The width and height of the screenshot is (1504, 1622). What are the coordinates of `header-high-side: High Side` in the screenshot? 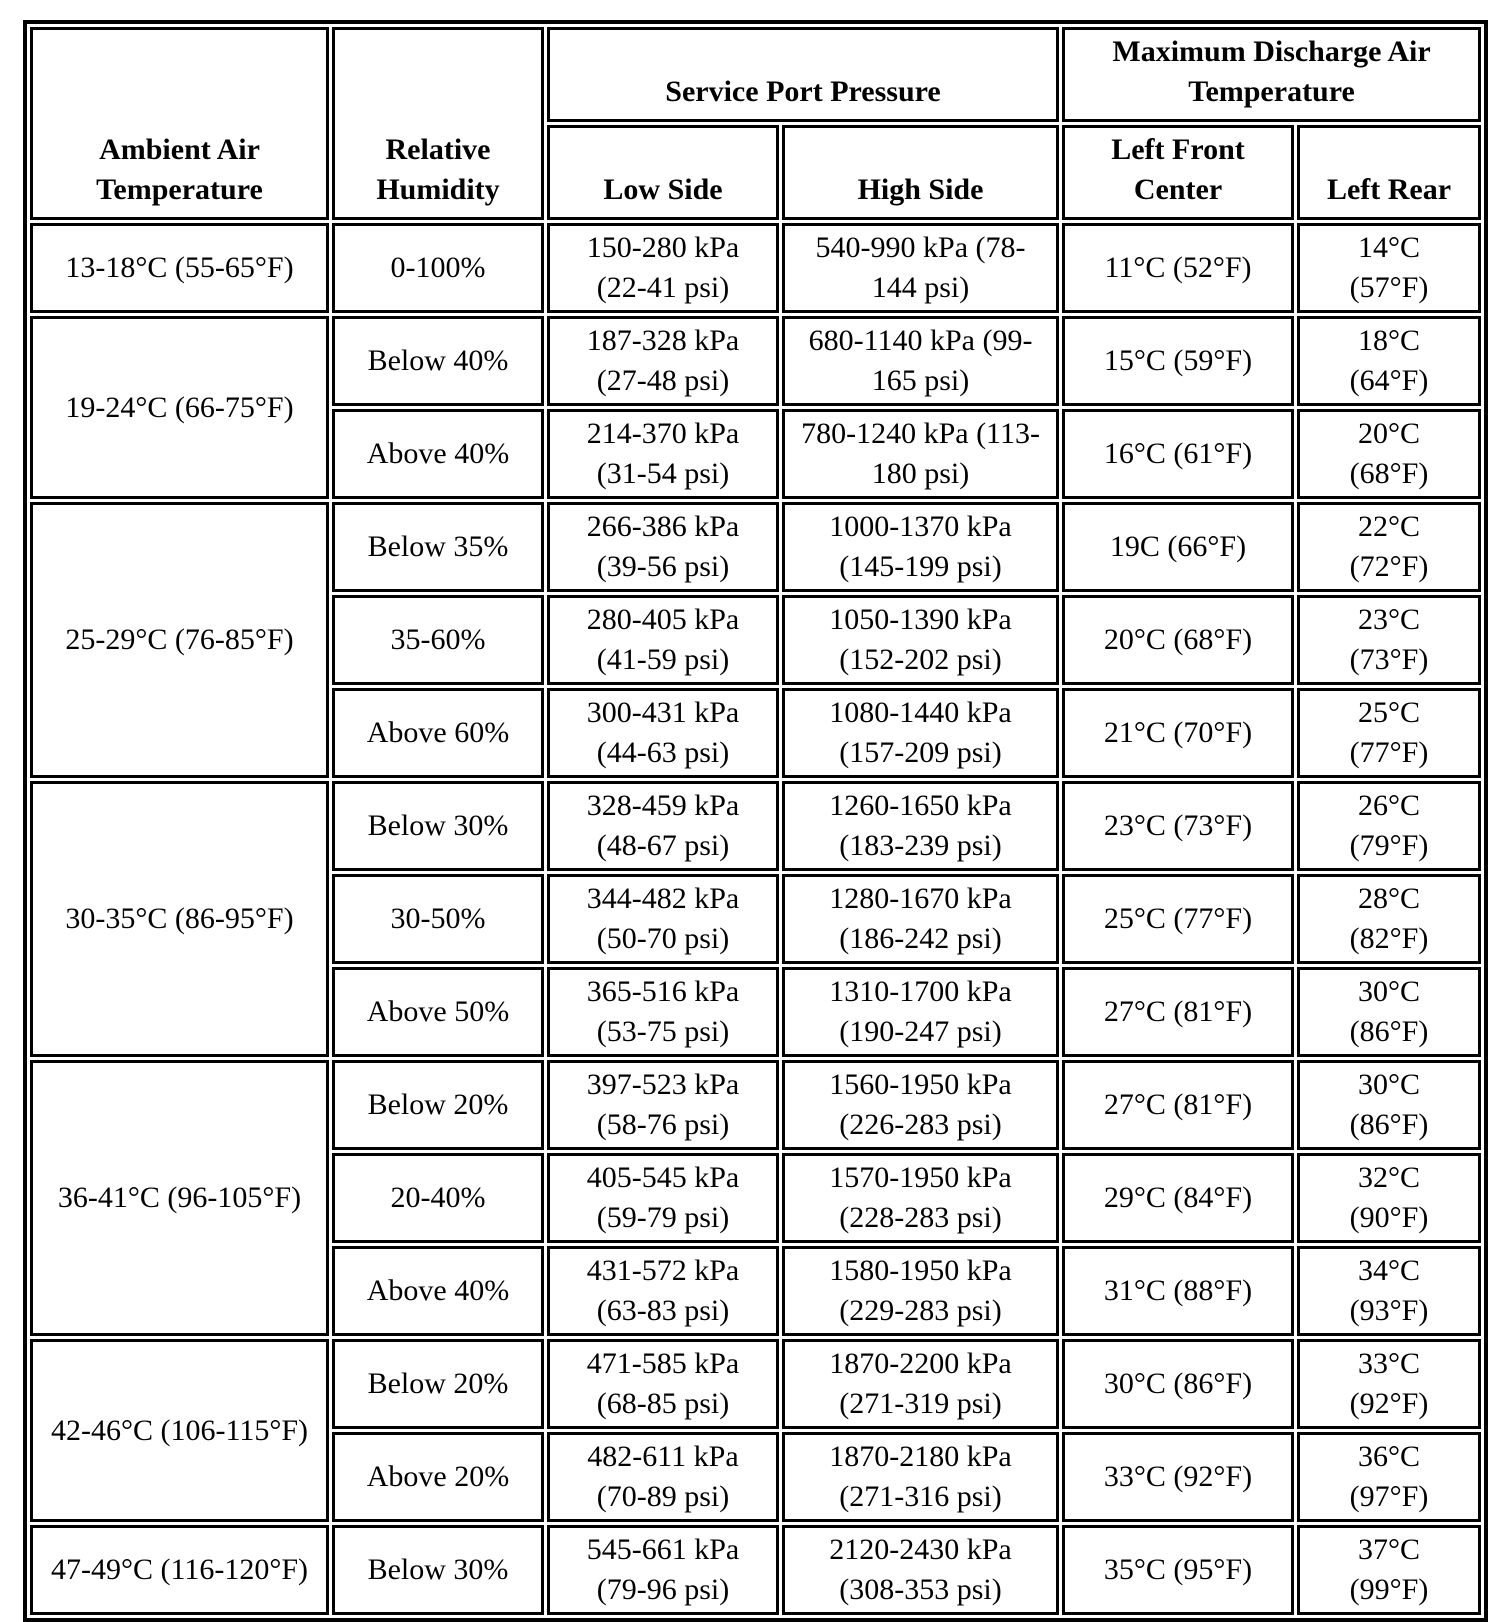 It's located at (921, 172).